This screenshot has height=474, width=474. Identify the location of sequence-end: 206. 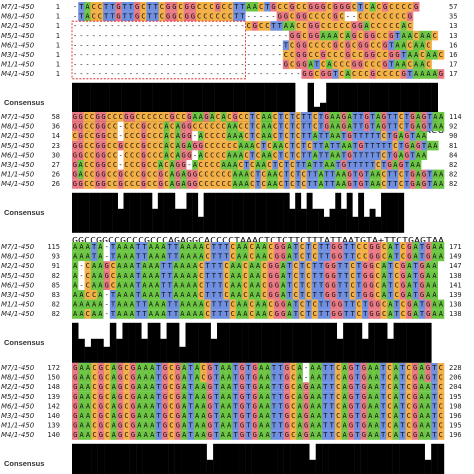
(455, 378).